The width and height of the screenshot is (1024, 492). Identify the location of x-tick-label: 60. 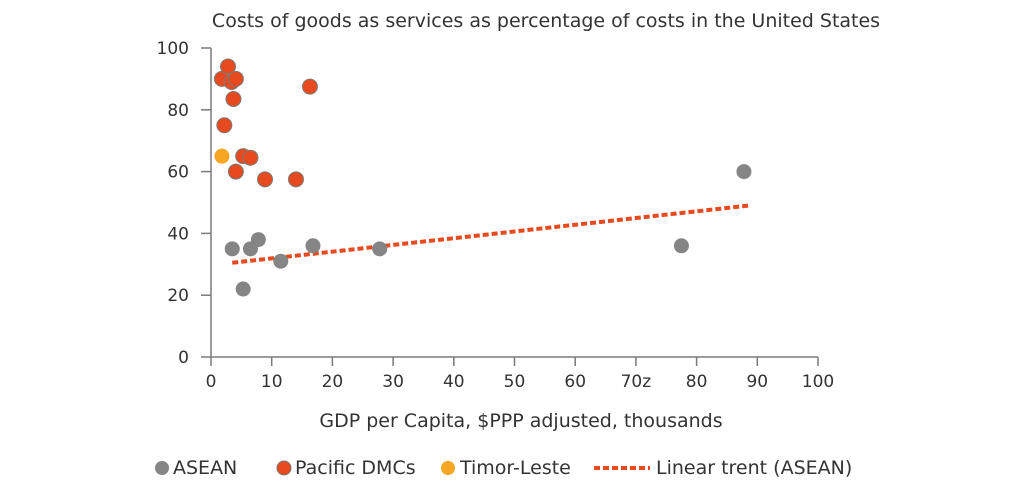
(575, 382).